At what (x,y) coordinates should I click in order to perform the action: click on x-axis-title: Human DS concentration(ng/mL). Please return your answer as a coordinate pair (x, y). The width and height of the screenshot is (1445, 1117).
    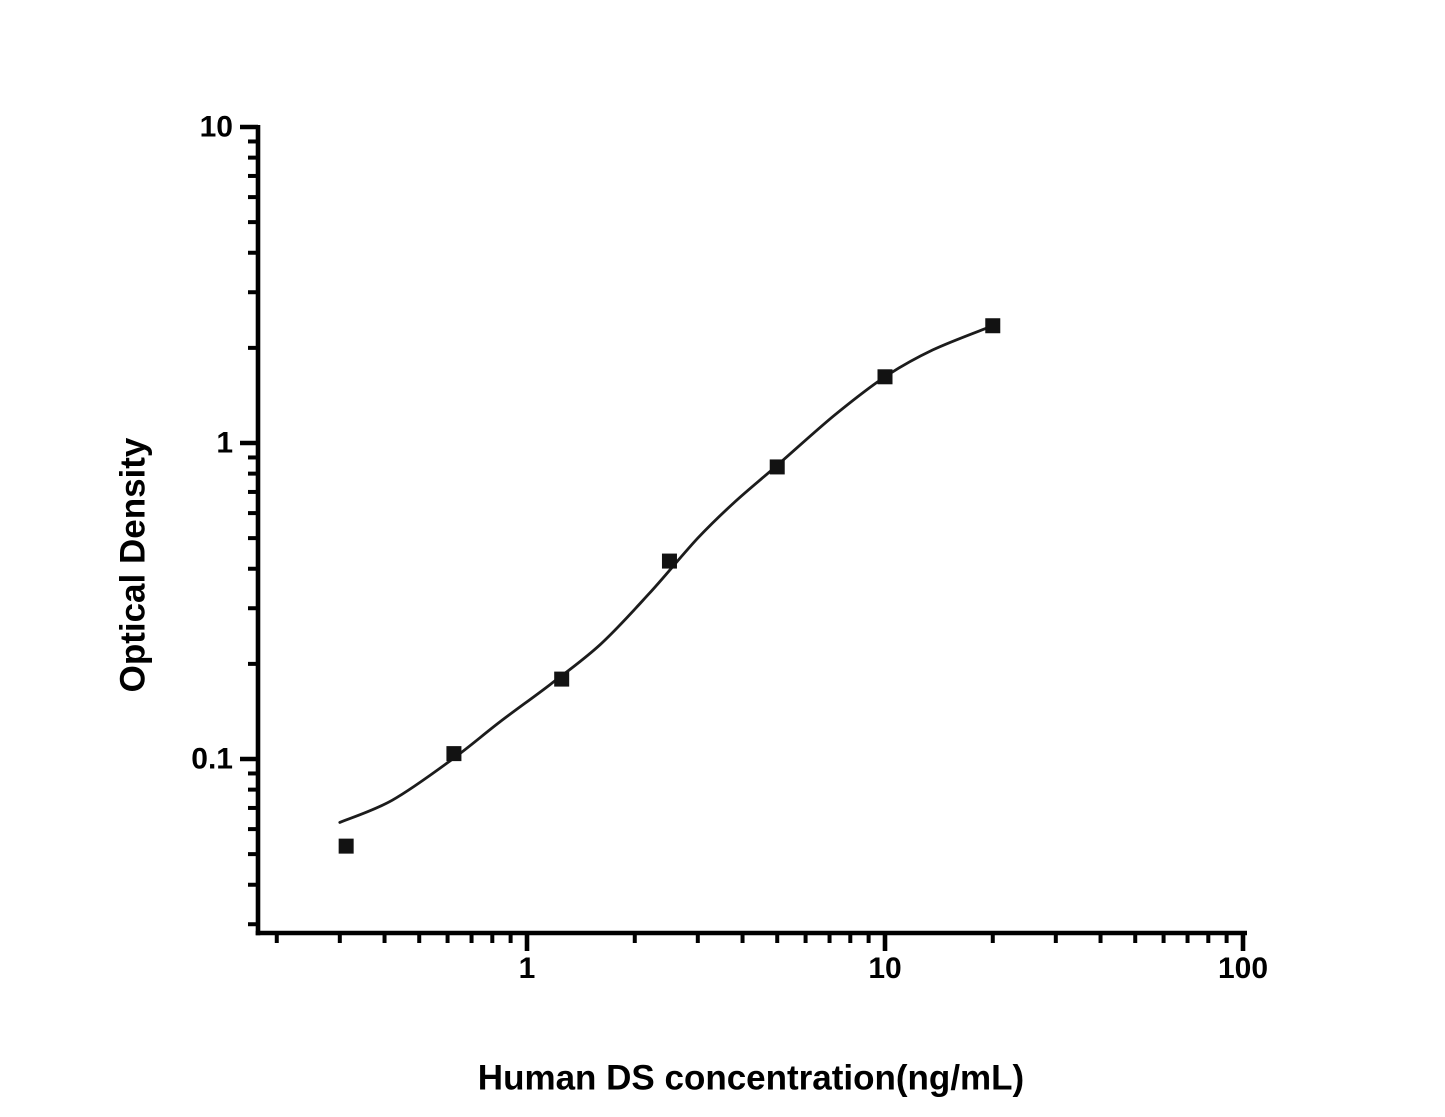
    Looking at the image, I should click on (751, 1078).